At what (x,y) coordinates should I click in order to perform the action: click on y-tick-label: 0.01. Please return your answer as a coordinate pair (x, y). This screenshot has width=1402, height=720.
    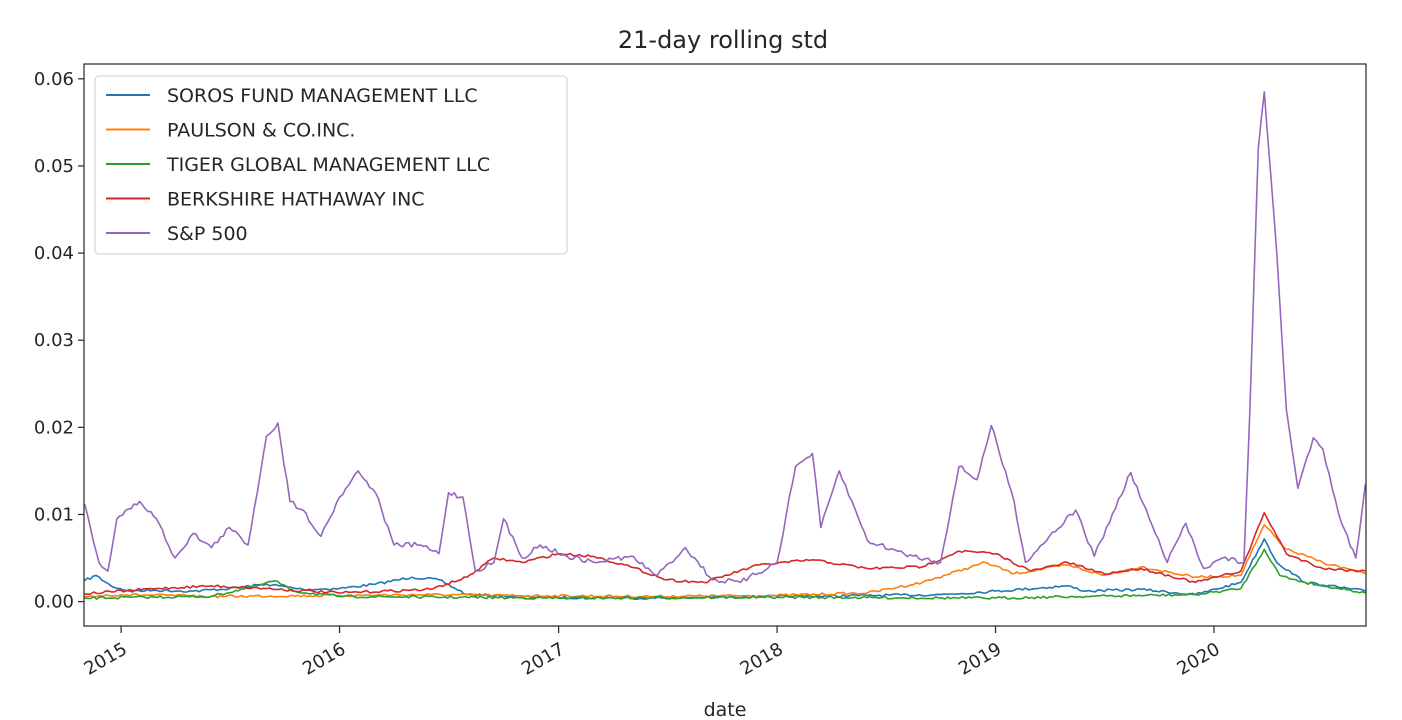
    Looking at the image, I should click on (54, 514).